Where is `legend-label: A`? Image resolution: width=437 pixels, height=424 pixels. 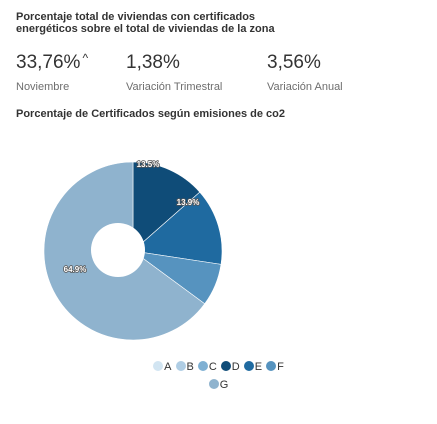 legend-label: A is located at coordinates (168, 367).